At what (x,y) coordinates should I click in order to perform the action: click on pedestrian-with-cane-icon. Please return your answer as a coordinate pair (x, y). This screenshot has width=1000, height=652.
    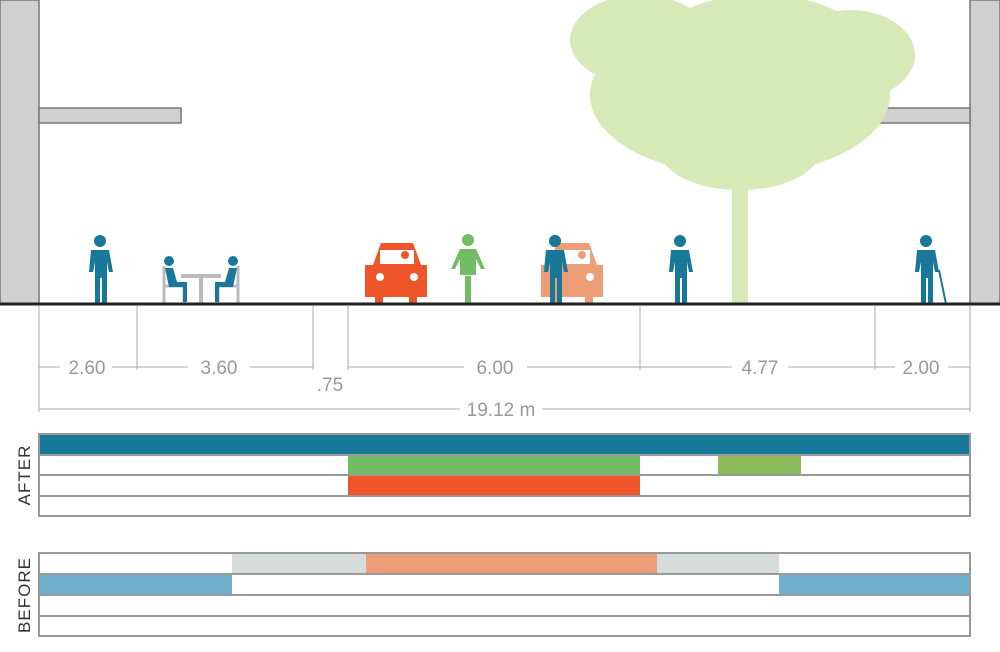
    Looking at the image, I should click on (931, 270).